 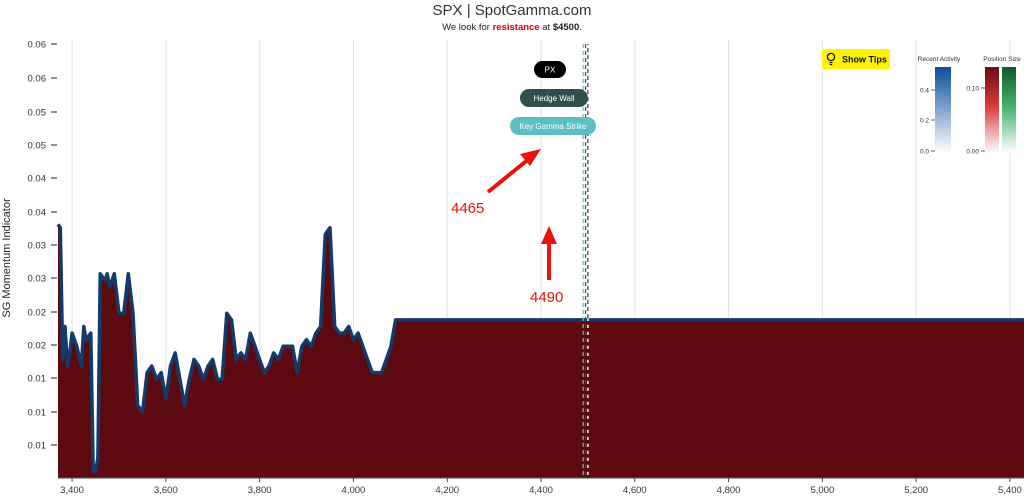 I want to click on subtitle-resistance: resistance, so click(x=516, y=27).